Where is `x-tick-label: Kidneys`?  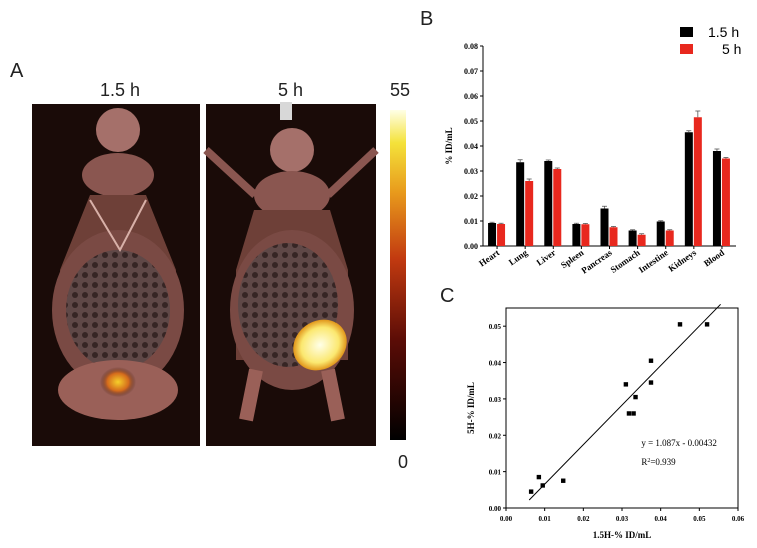
x-tick-label: Kidneys is located at coordinates (682, 260).